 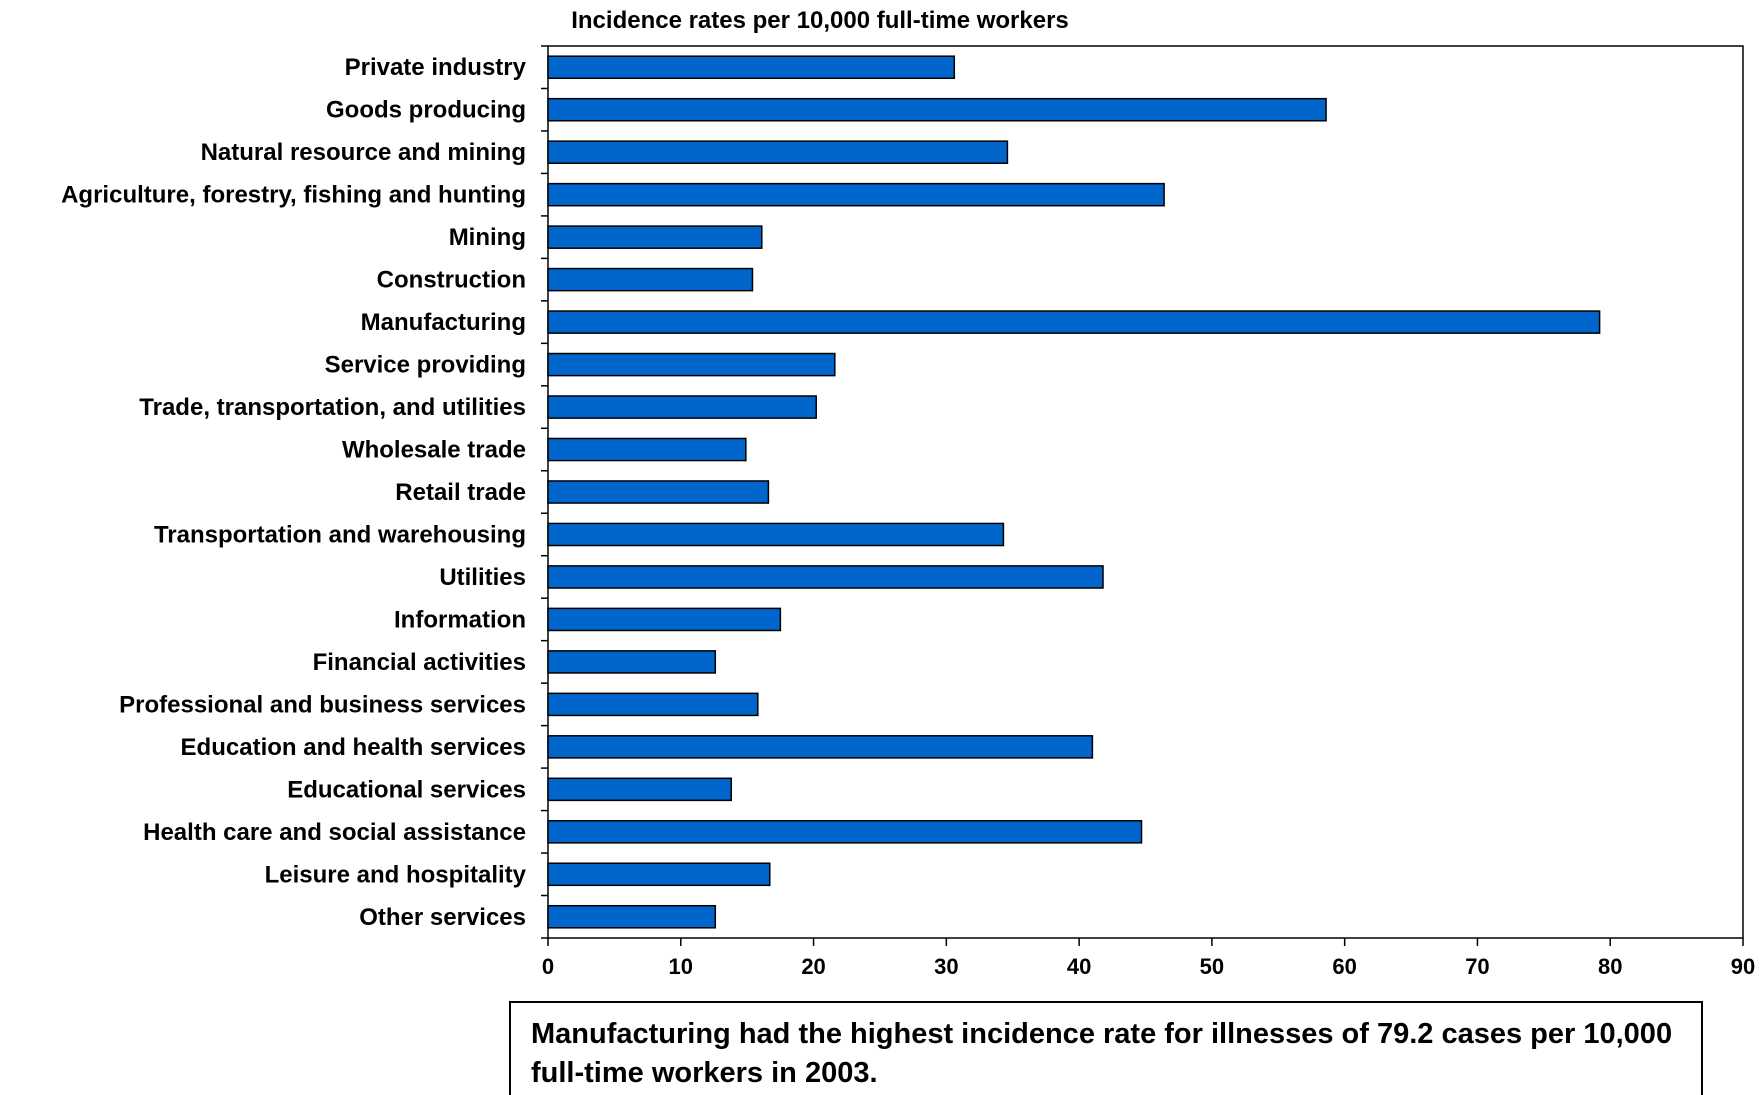 I want to click on category-label: Retail trade, so click(x=460, y=492).